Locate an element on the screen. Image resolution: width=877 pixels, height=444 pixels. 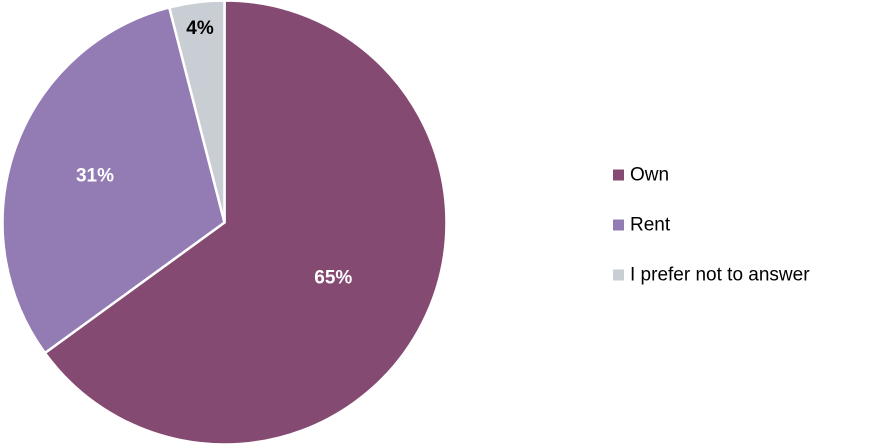
legend-label-i-prefer-not-to-answer: I prefer not to answer is located at coordinates (720, 275).